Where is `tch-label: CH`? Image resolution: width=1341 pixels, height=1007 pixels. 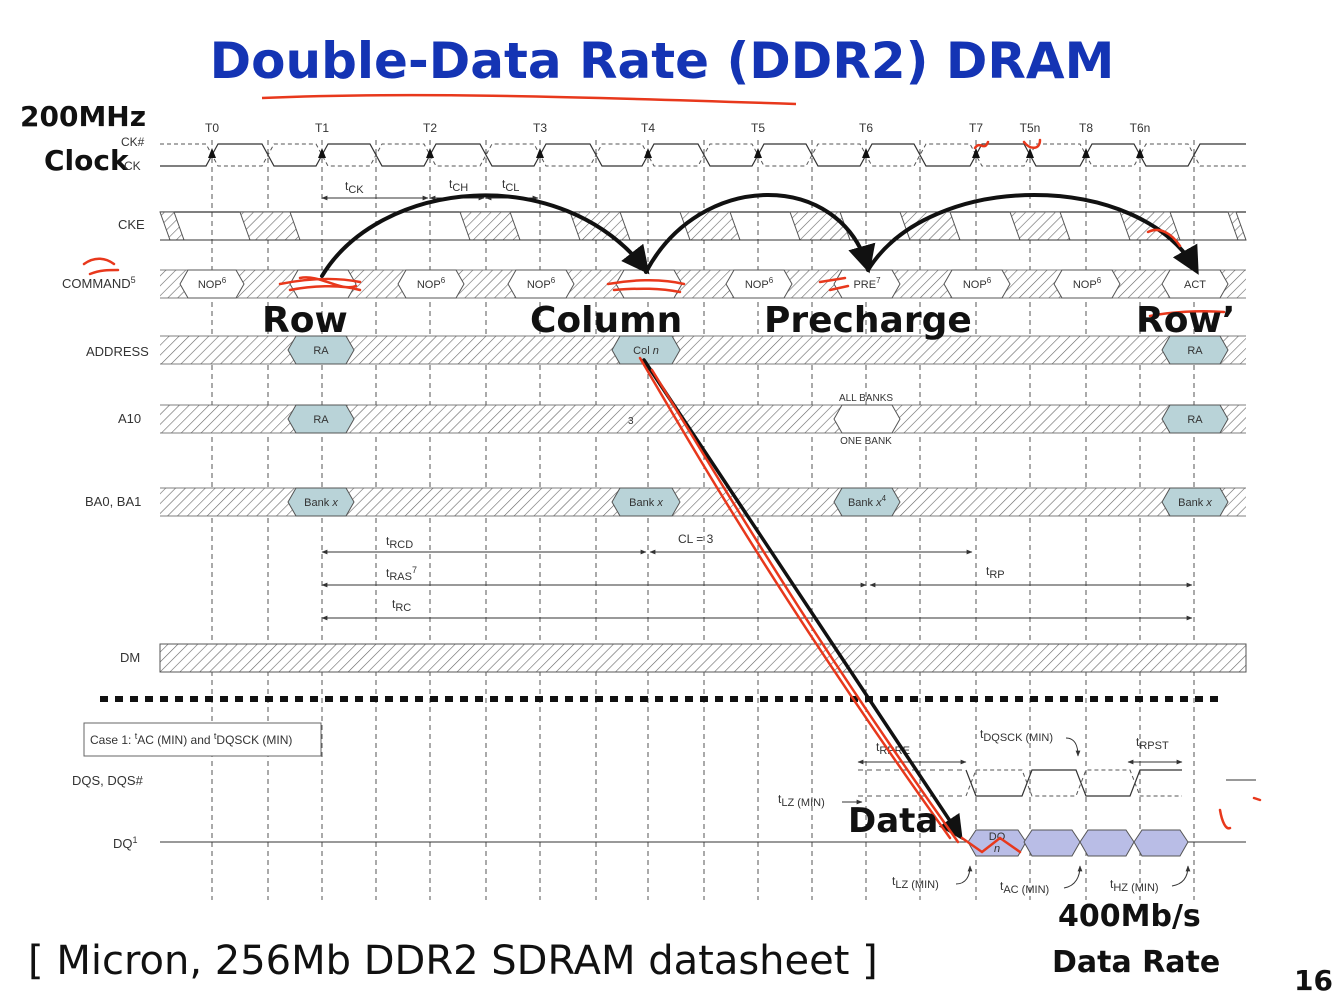
tch-label: CH is located at coordinates (460, 188).